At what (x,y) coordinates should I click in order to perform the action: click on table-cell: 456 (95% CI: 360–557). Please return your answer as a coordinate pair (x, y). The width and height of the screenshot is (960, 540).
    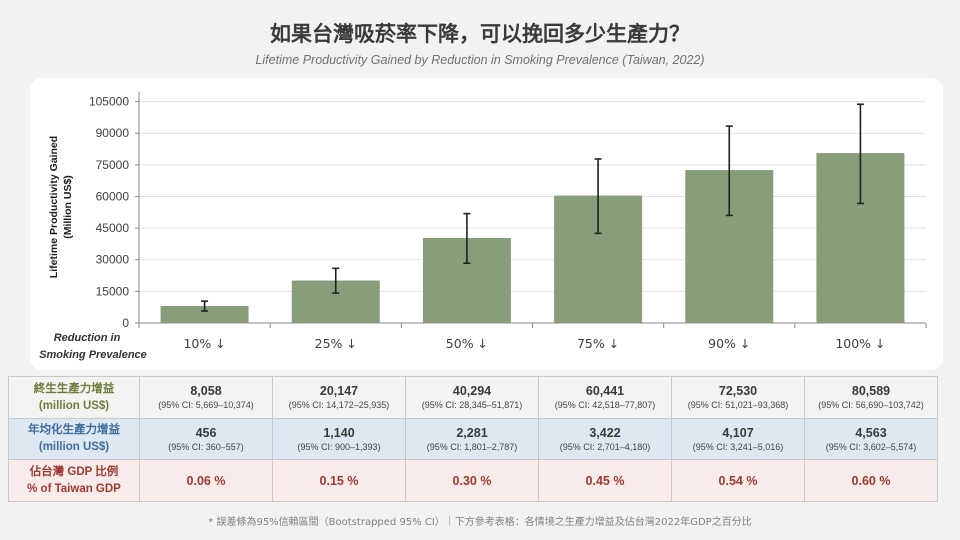
    Looking at the image, I should click on (206, 439).